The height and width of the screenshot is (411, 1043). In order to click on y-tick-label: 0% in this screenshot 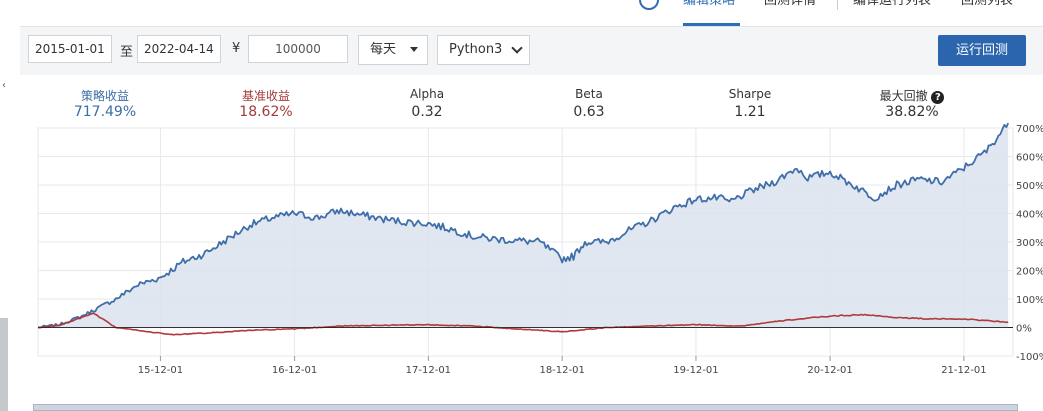, I will do `click(1024, 329)`.